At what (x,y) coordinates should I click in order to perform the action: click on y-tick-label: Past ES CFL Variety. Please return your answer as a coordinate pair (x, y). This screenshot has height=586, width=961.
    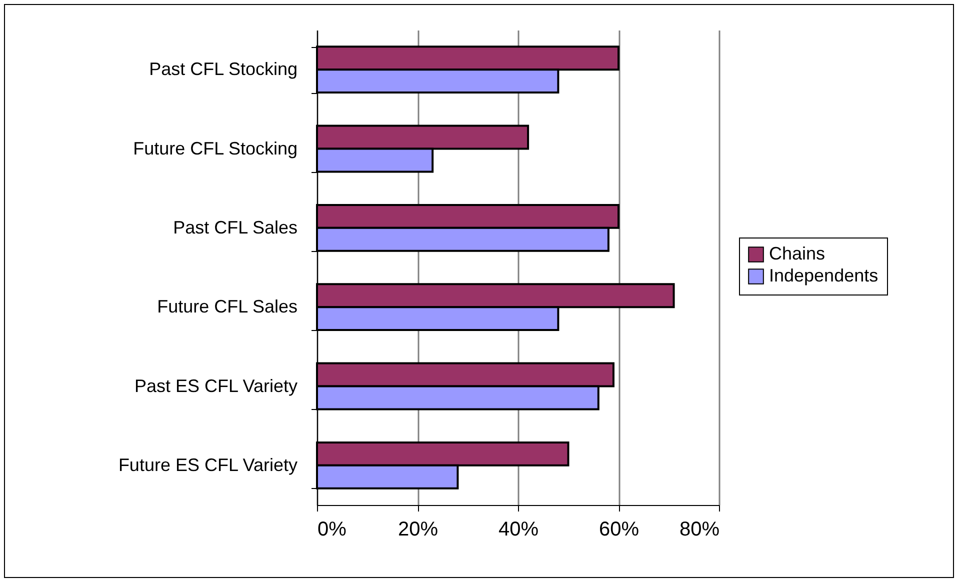
    Looking at the image, I should click on (216, 386).